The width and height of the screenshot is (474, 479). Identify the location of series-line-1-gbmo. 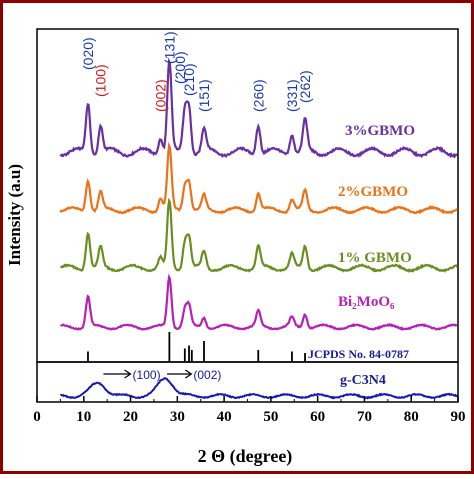
(259, 235).